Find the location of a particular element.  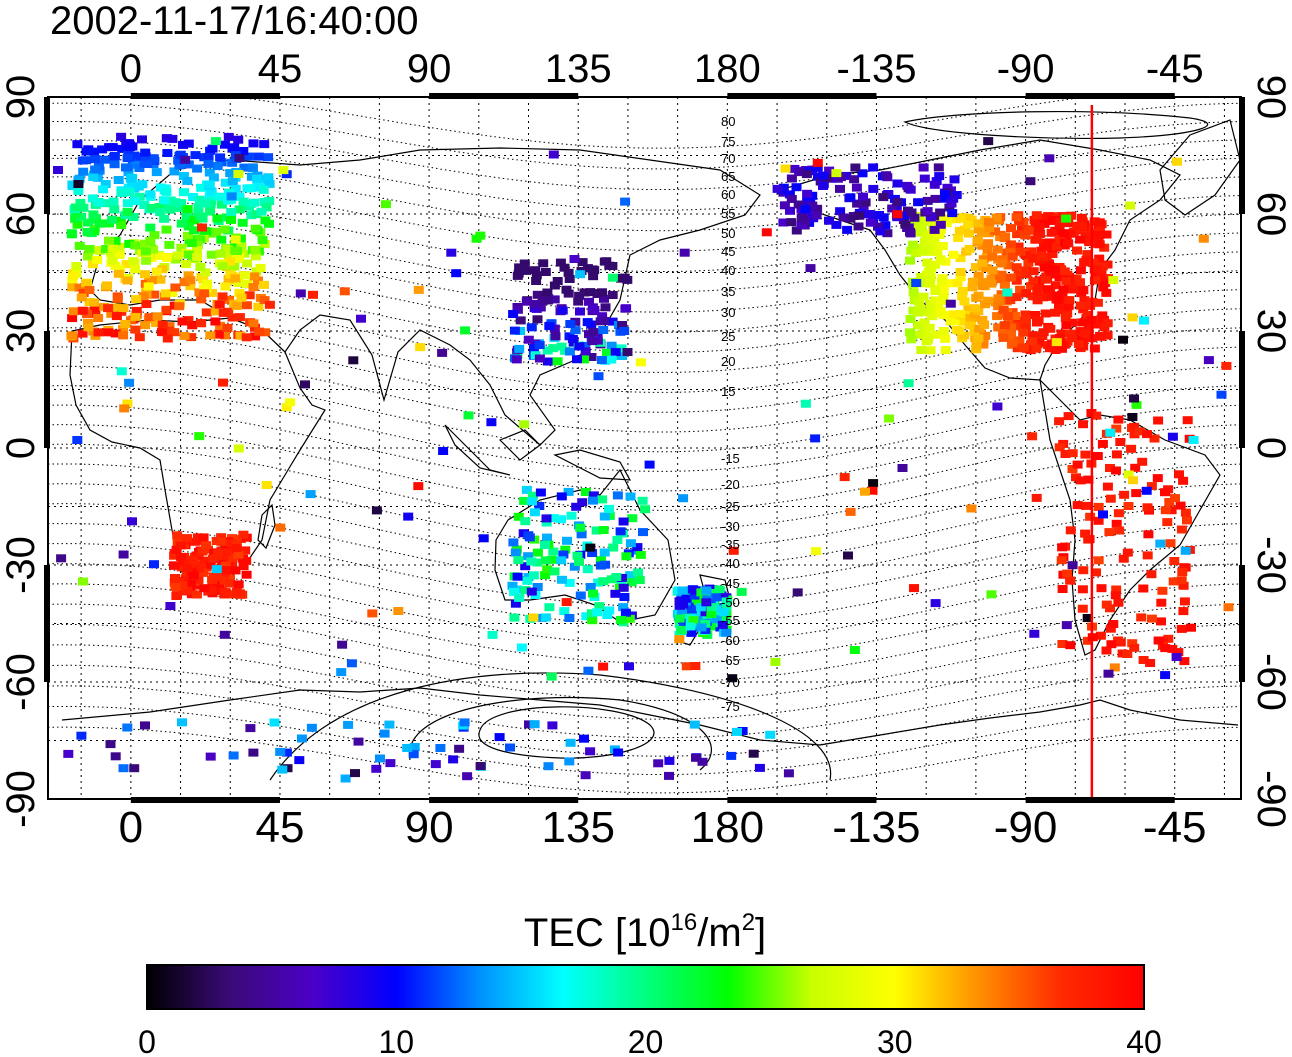

lat-tick-label-left: 90 is located at coordinates (21, 97).